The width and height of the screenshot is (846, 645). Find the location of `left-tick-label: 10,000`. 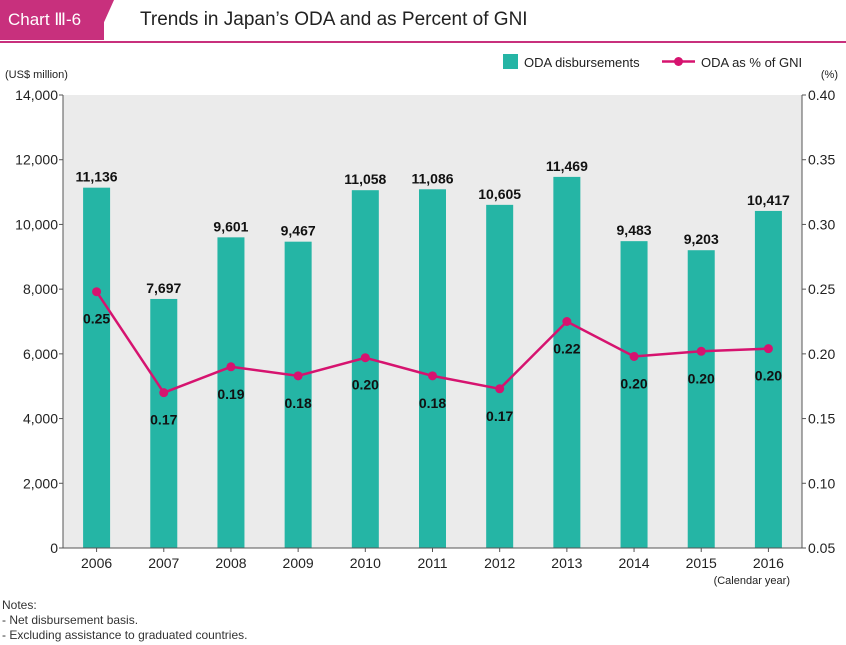

left-tick-label: 10,000 is located at coordinates (36, 224).